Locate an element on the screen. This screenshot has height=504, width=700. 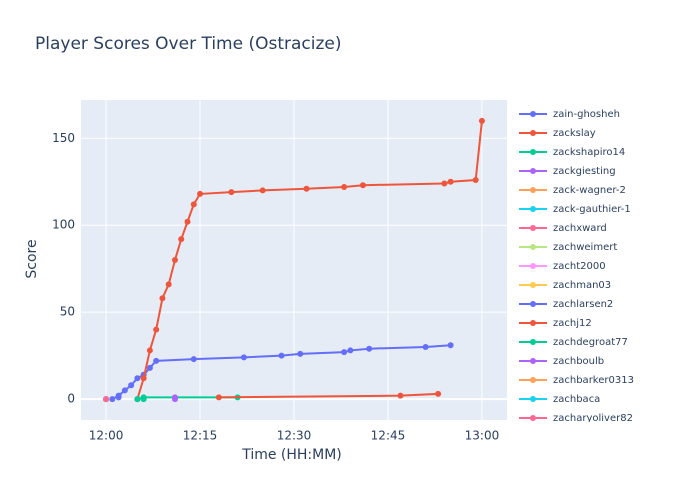
x-tick-label: 12:30 is located at coordinates (294, 436).